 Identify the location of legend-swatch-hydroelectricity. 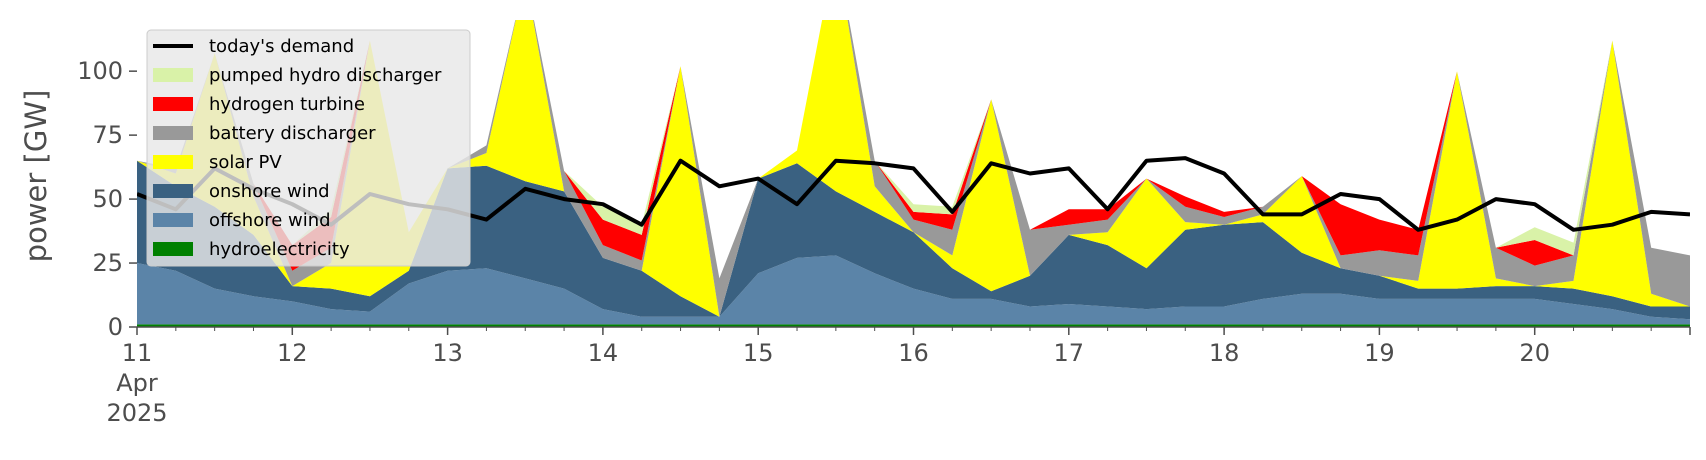
(173, 249).